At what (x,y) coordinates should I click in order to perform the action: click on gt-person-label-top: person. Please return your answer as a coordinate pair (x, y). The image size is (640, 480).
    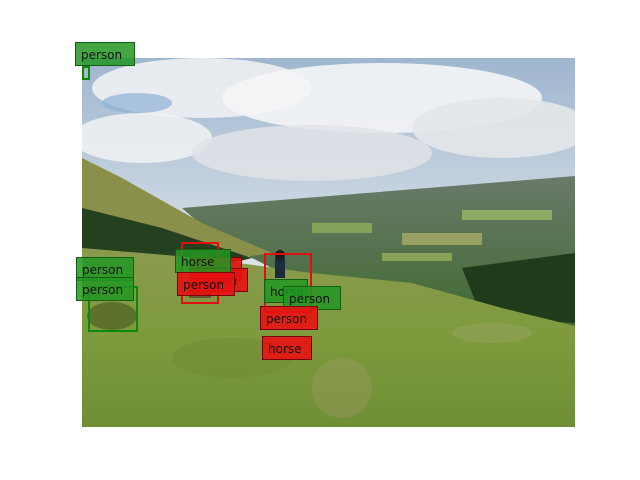
    Looking at the image, I should click on (105, 54).